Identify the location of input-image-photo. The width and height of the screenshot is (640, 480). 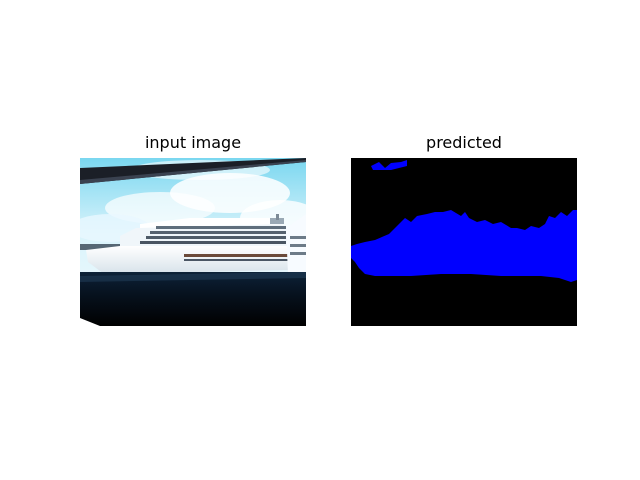
(193, 242).